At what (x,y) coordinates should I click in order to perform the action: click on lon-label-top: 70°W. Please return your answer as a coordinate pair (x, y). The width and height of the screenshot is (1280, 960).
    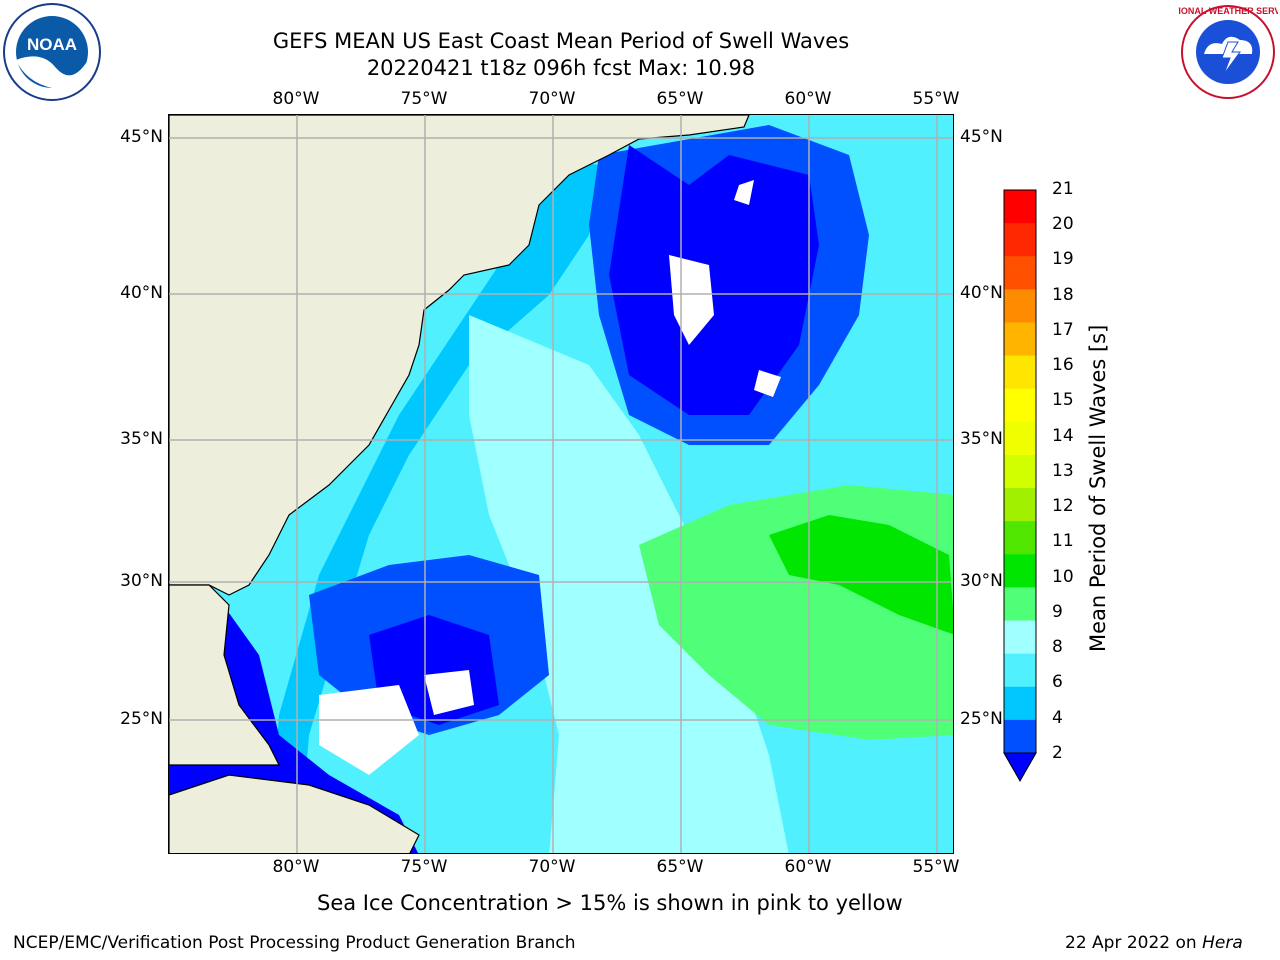
    Looking at the image, I should click on (552, 99).